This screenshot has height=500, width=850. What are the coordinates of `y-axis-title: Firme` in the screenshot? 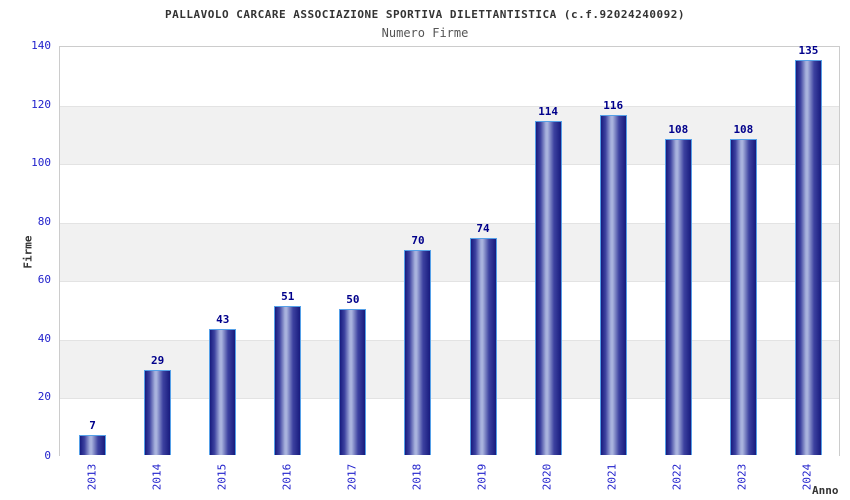 It's located at (28, 252).